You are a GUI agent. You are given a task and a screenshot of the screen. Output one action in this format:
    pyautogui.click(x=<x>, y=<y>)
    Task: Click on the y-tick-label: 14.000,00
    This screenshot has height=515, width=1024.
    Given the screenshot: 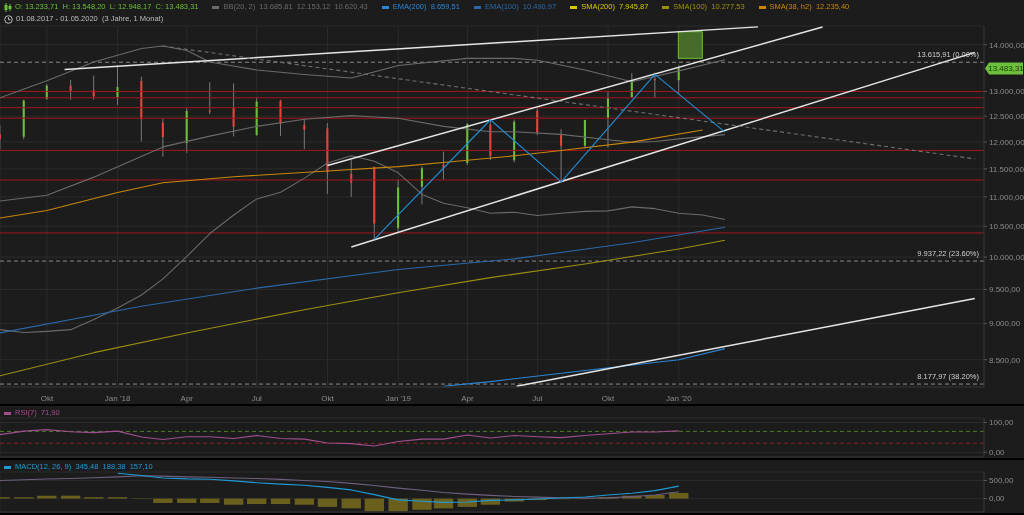 What is the action you would take?
    pyautogui.click(x=1006, y=45)
    